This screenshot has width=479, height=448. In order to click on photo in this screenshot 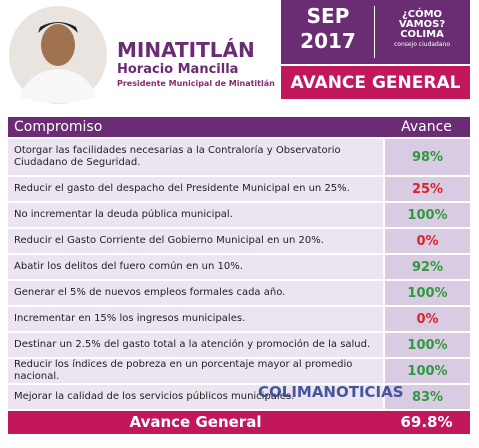, I will do `click(58, 55)`.